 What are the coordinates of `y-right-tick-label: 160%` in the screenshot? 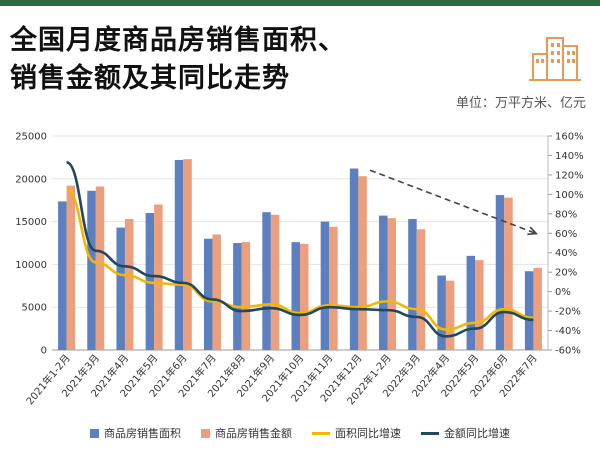 It's located at (569, 137).